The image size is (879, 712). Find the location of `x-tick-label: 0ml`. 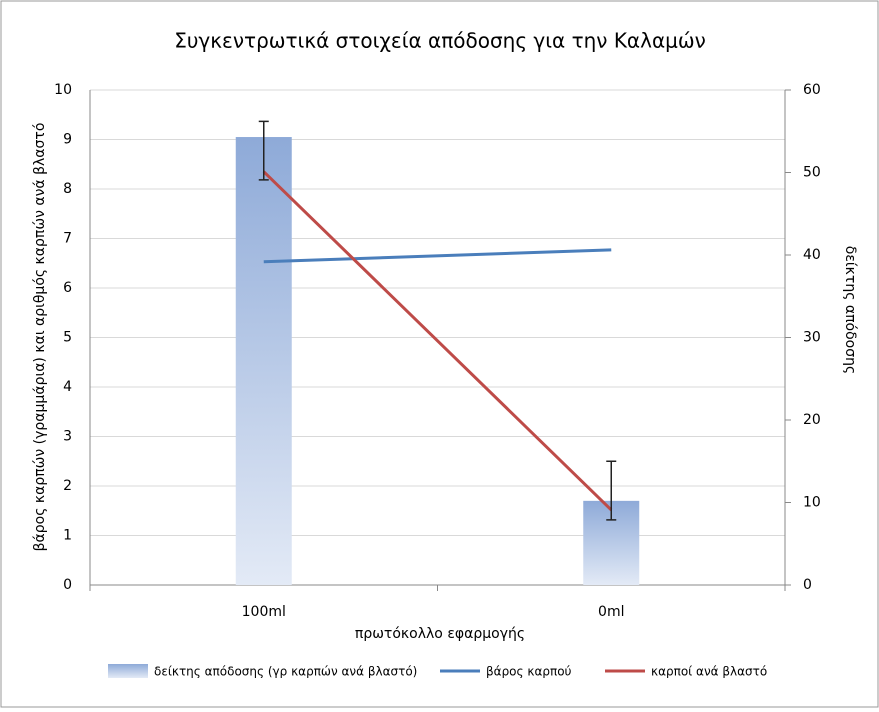

x-tick-label: 0ml is located at coordinates (611, 612).